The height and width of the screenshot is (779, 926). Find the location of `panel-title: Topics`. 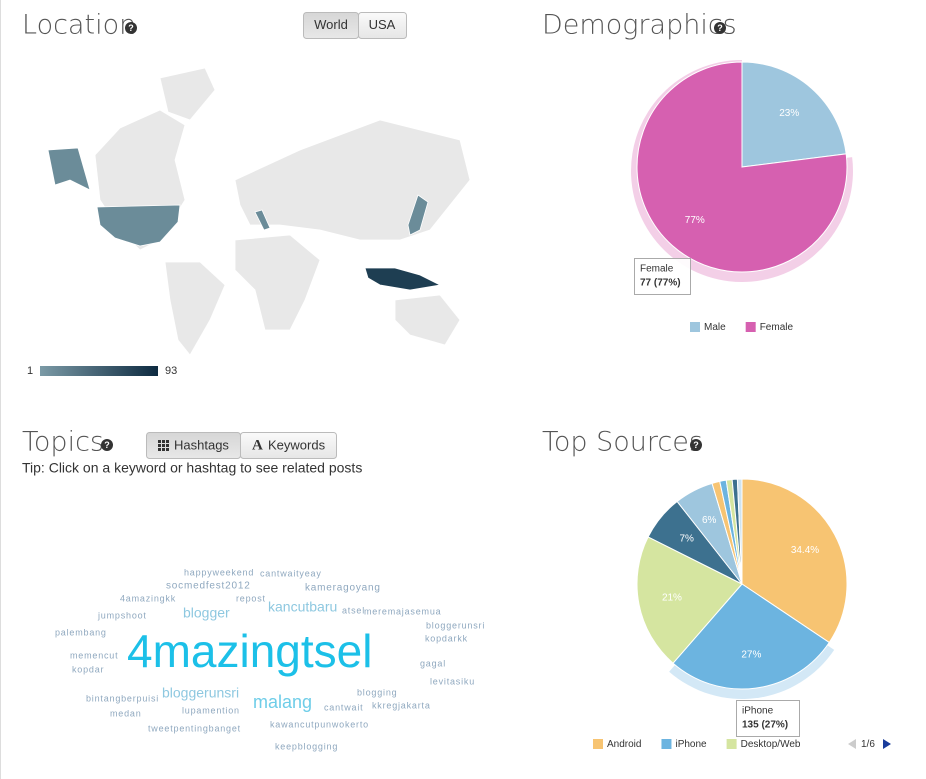

panel-title: Topics is located at coordinates (63, 442).